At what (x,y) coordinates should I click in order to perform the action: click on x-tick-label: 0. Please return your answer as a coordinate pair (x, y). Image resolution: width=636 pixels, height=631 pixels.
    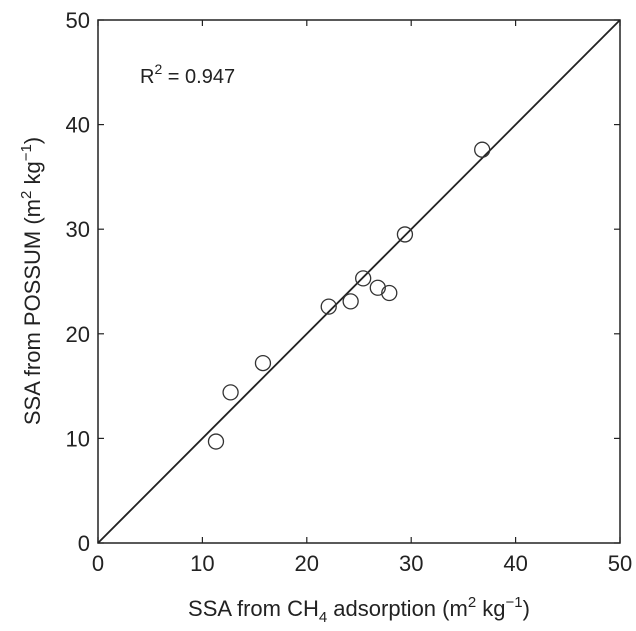
    Looking at the image, I should click on (98, 563).